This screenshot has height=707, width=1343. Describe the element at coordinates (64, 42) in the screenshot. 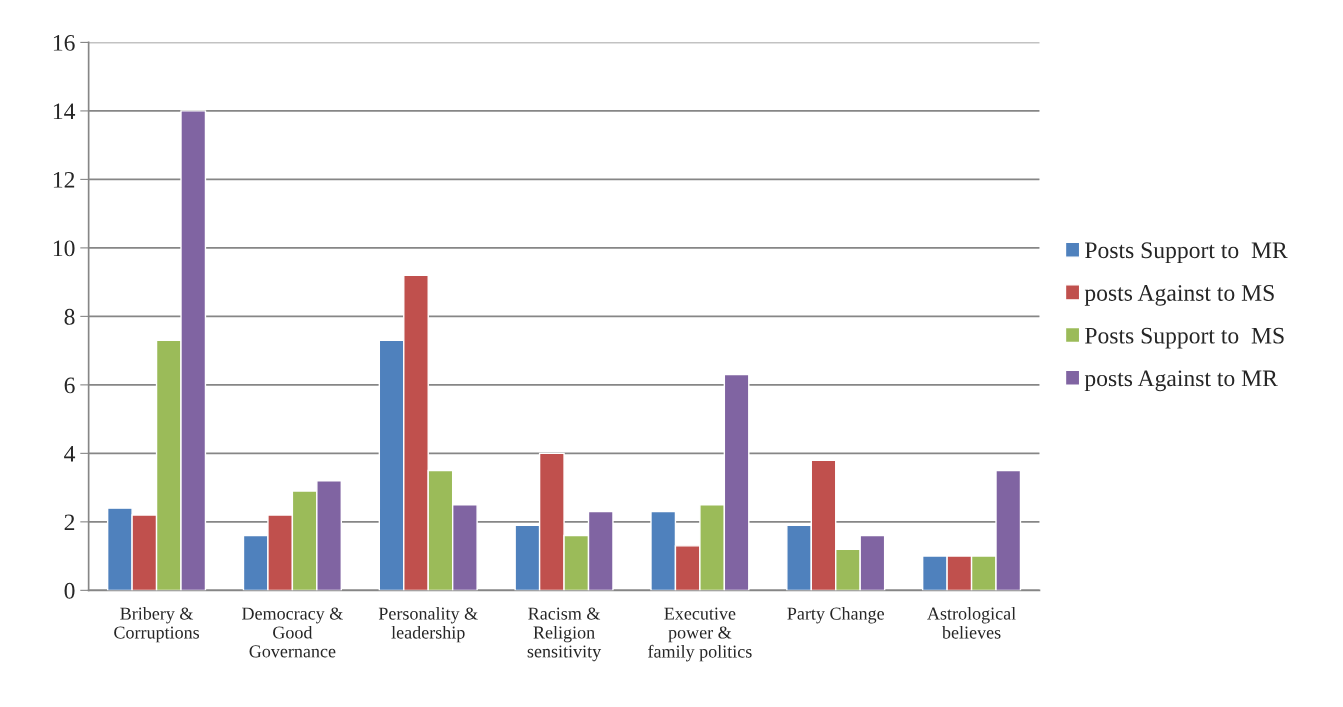

I see `y-tick-label: 16` at that location.